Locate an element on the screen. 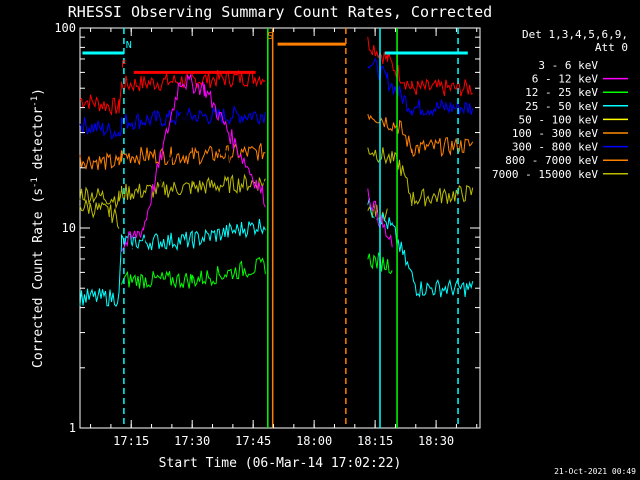 The height and width of the screenshot is (480, 640). y-axis-label-main: Corrected Count Rate (s is located at coordinates (38, 278).